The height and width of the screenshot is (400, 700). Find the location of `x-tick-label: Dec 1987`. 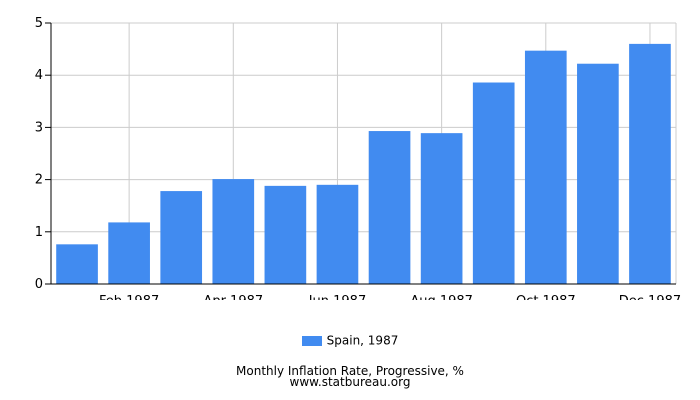

x-tick-label: Dec 1987 is located at coordinates (650, 297).